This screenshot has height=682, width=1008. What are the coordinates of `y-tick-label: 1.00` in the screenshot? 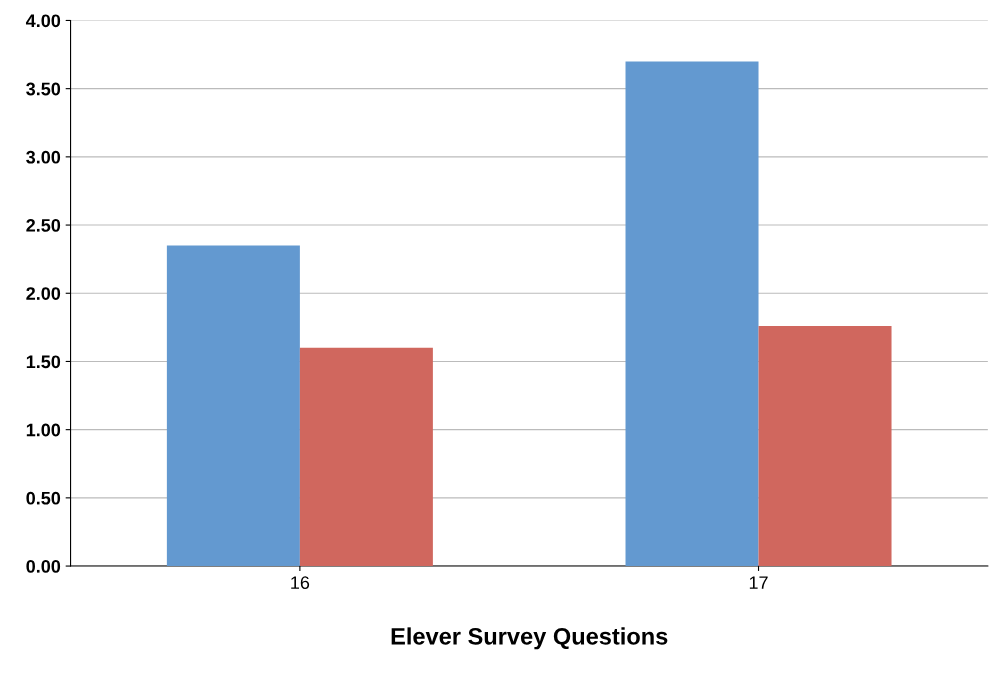 It's located at (43, 430).